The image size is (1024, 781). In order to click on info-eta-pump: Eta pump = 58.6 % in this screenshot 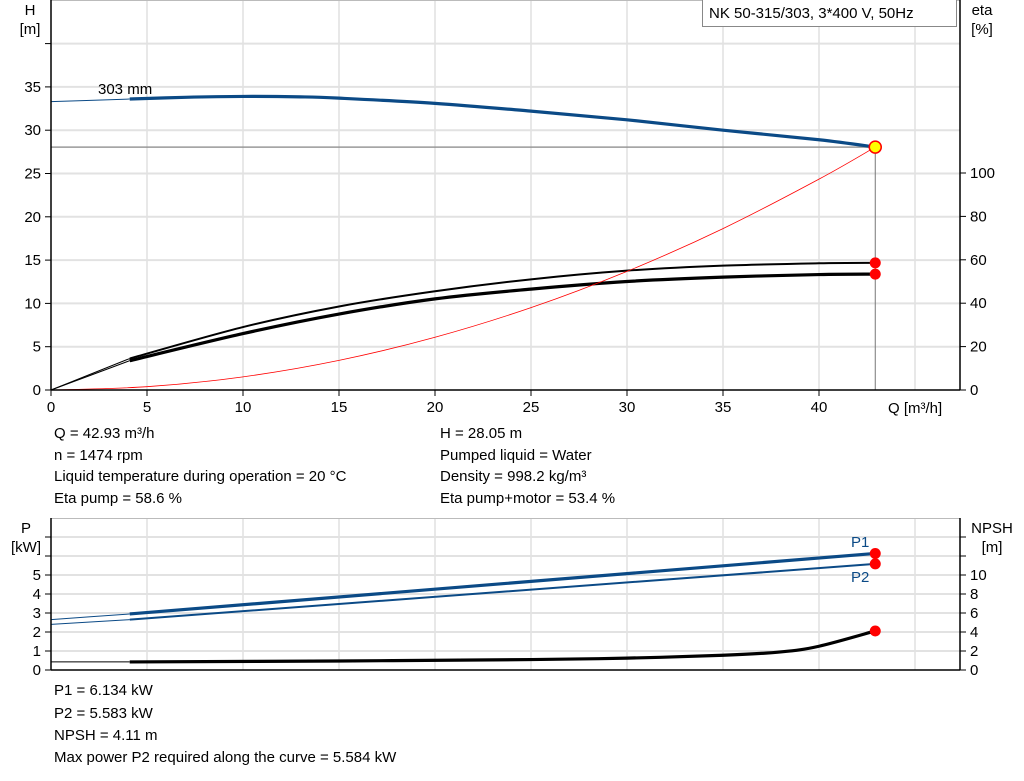, I will do `click(118, 498)`.